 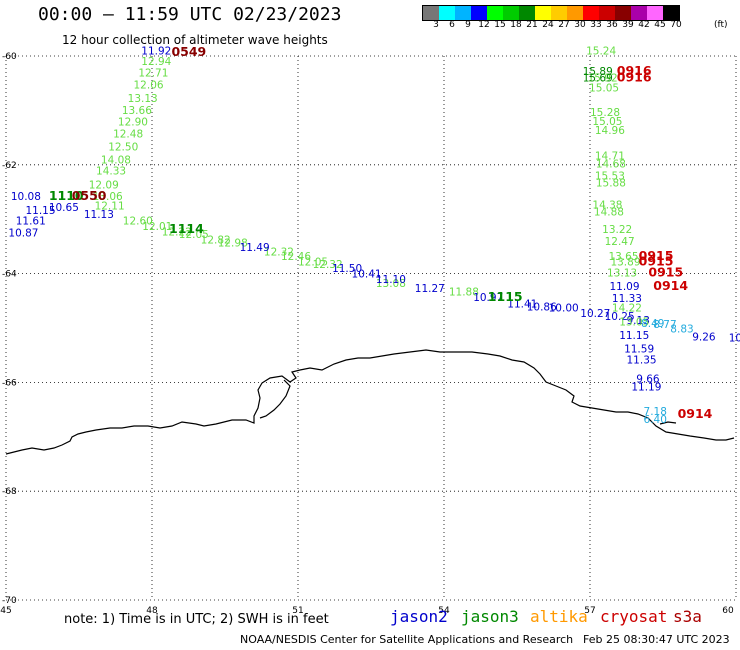 I want to click on wave-height-value: 10.25, so click(x=620, y=317).